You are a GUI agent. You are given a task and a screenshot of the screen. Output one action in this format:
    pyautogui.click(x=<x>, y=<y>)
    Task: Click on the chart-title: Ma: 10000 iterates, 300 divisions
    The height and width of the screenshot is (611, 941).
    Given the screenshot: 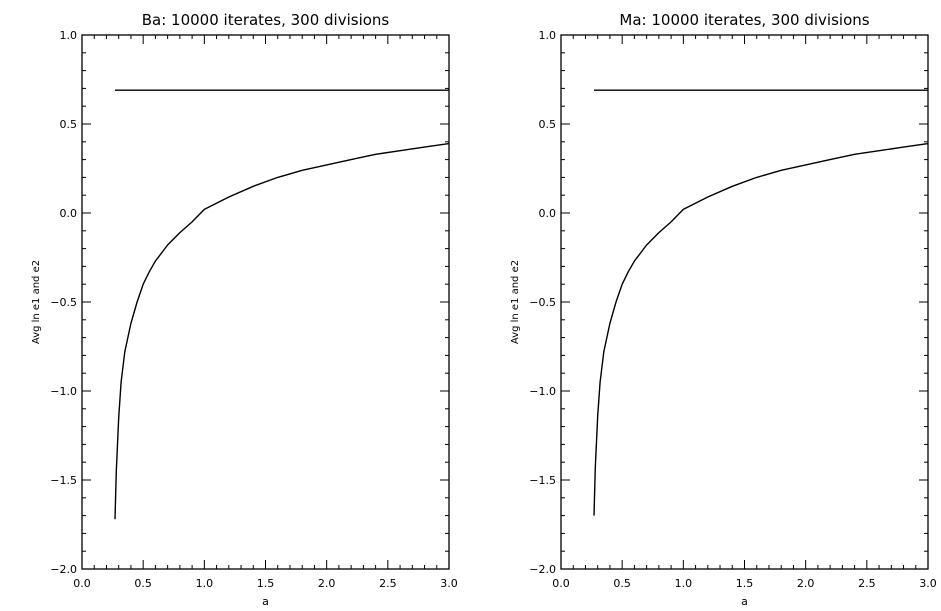 What is the action you would take?
    pyautogui.click(x=744, y=20)
    